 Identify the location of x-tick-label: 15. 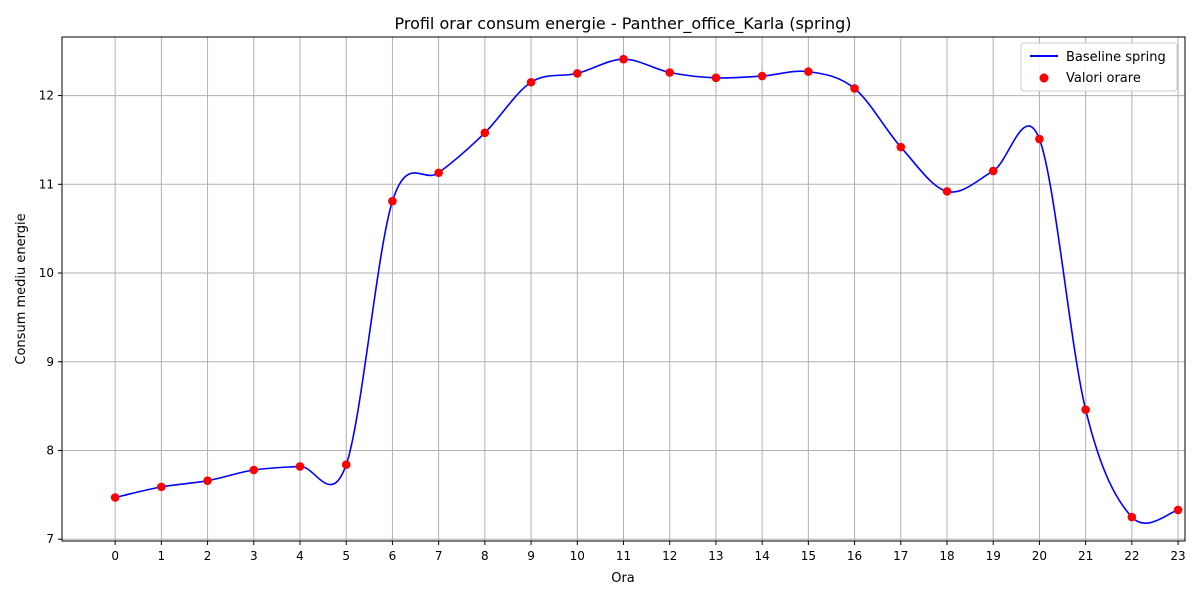
(808, 556).